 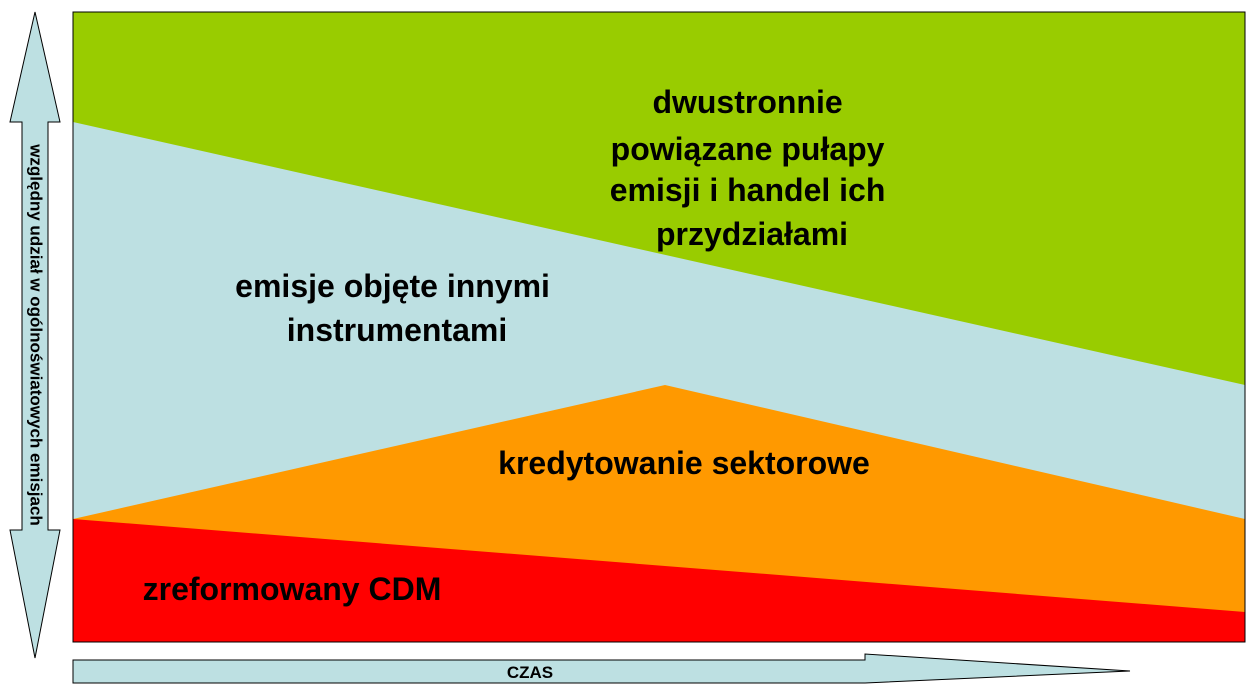 What do you see at coordinates (530, 672) in the screenshot?
I see `x-axis-label: CZAS` at bounding box center [530, 672].